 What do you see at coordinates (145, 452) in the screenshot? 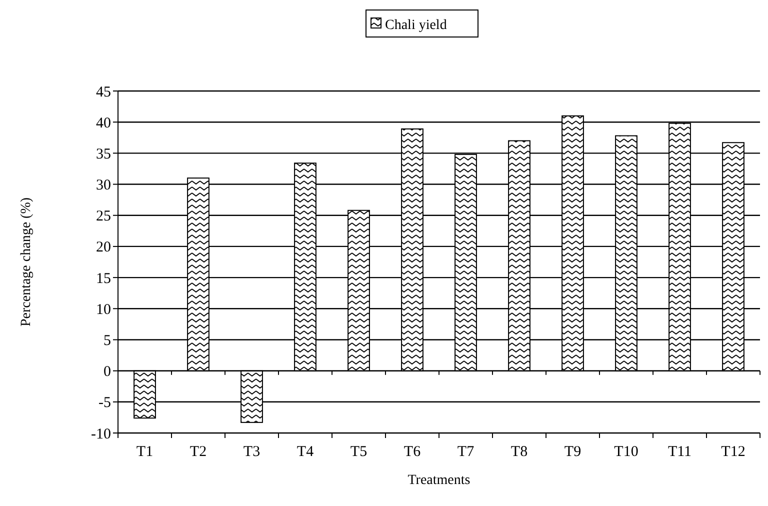
I see `x-tick-label: T1` at bounding box center [145, 452].